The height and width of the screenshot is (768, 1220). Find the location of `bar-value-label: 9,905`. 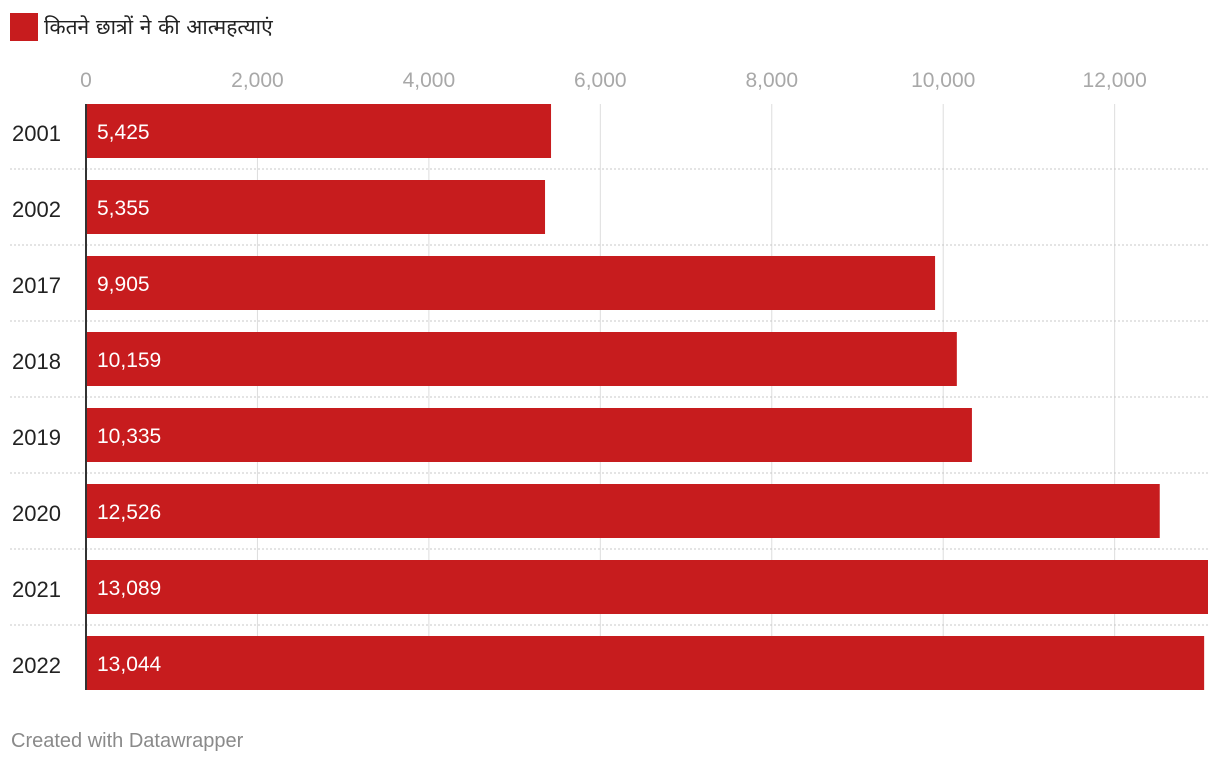

bar-value-label: 9,905 is located at coordinates (123, 284).